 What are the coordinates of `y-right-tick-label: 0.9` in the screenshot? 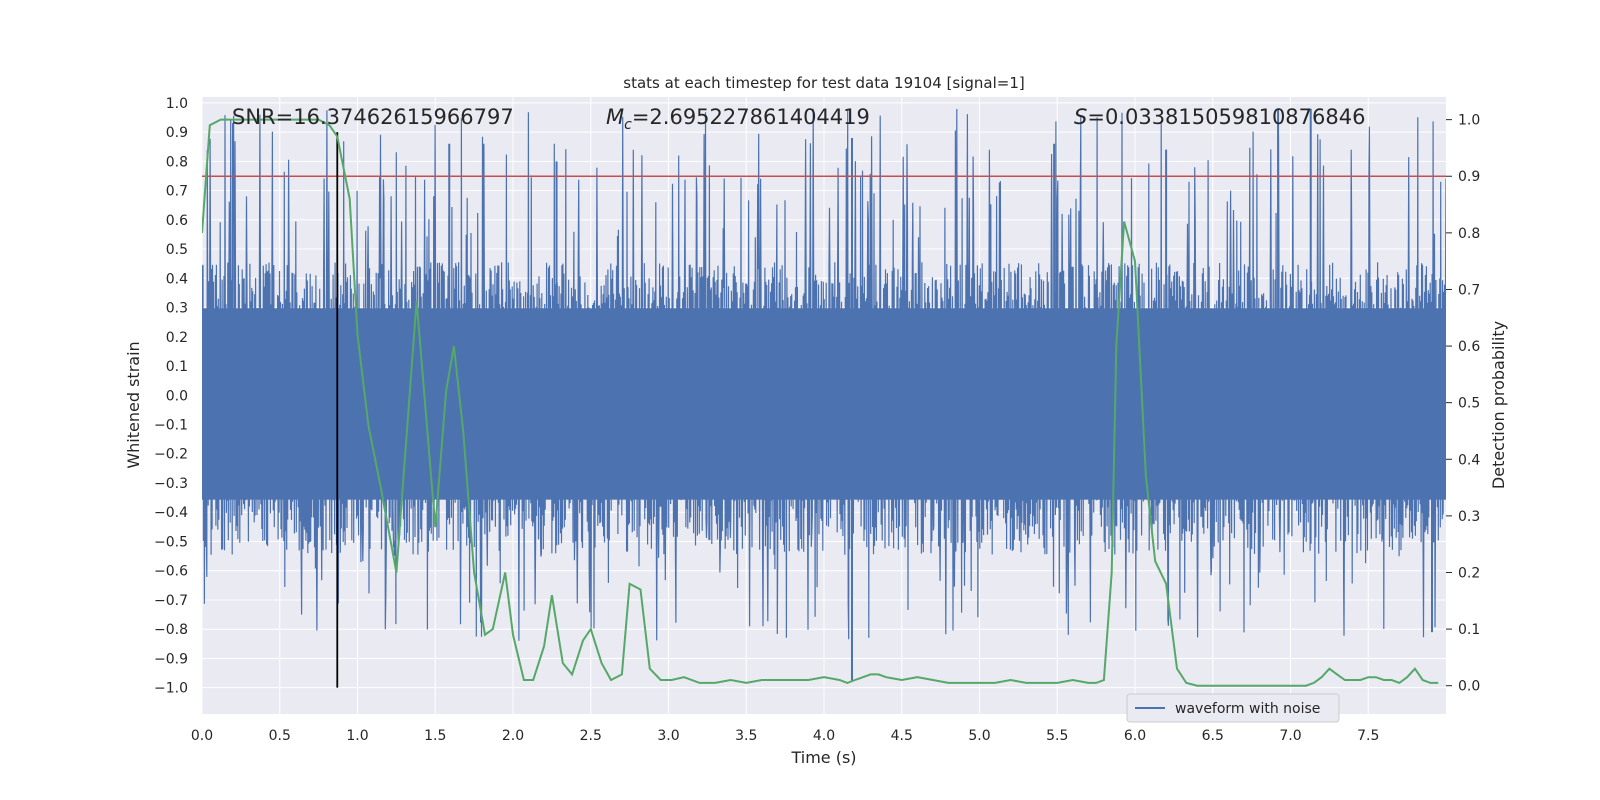 It's located at (1469, 177).